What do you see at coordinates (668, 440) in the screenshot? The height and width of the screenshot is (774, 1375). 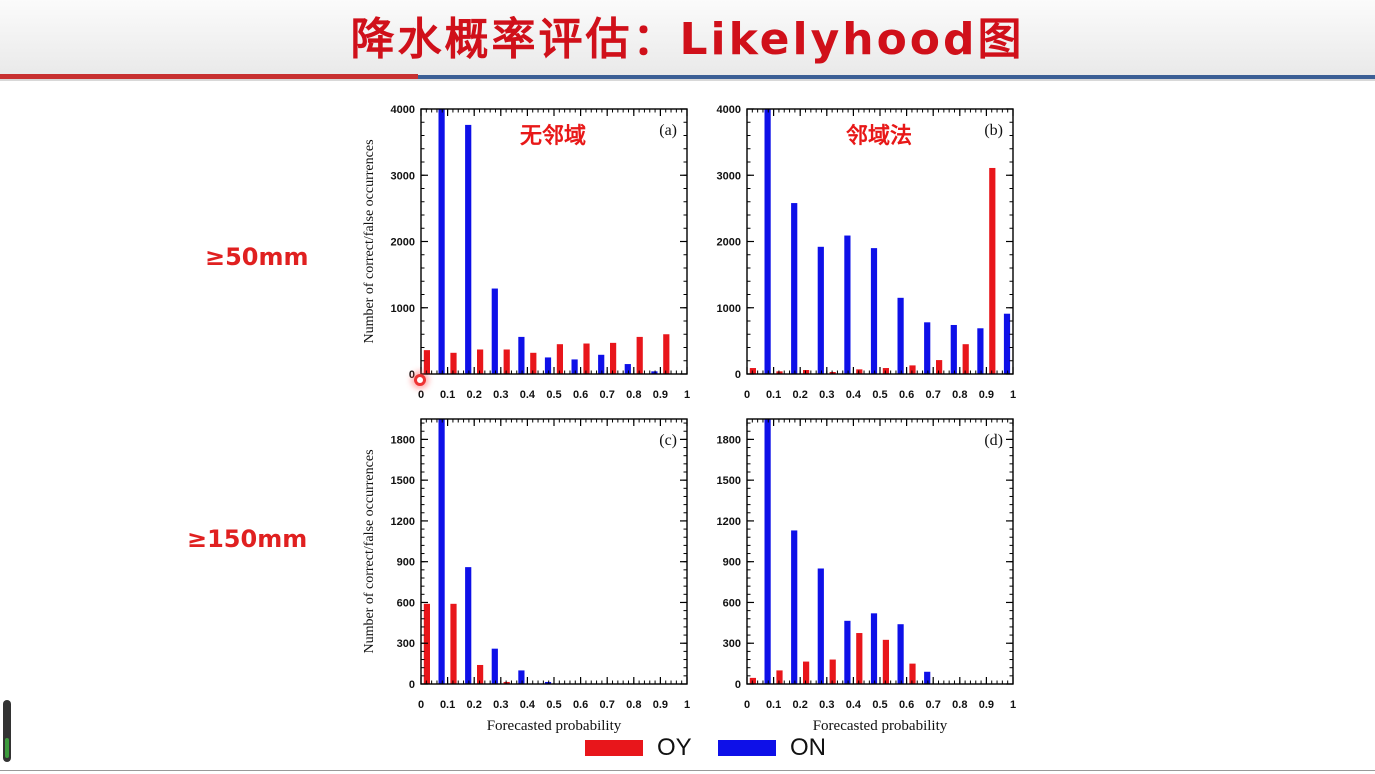 I see `panel-label: (c)` at bounding box center [668, 440].